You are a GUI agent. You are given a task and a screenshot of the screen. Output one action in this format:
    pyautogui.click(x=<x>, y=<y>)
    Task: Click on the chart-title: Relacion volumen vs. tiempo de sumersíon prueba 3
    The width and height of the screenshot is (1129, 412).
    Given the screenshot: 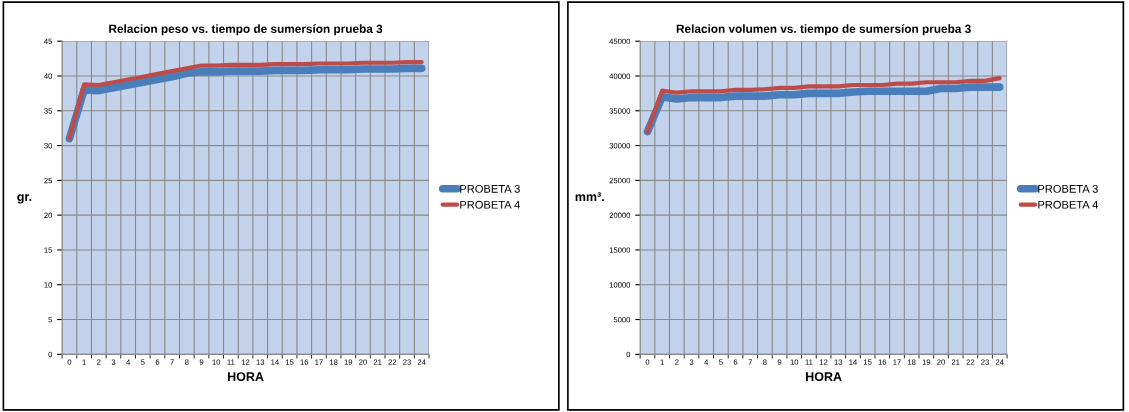 What is the action you would take?
    pyautogui.click(x=823, y=30)
    